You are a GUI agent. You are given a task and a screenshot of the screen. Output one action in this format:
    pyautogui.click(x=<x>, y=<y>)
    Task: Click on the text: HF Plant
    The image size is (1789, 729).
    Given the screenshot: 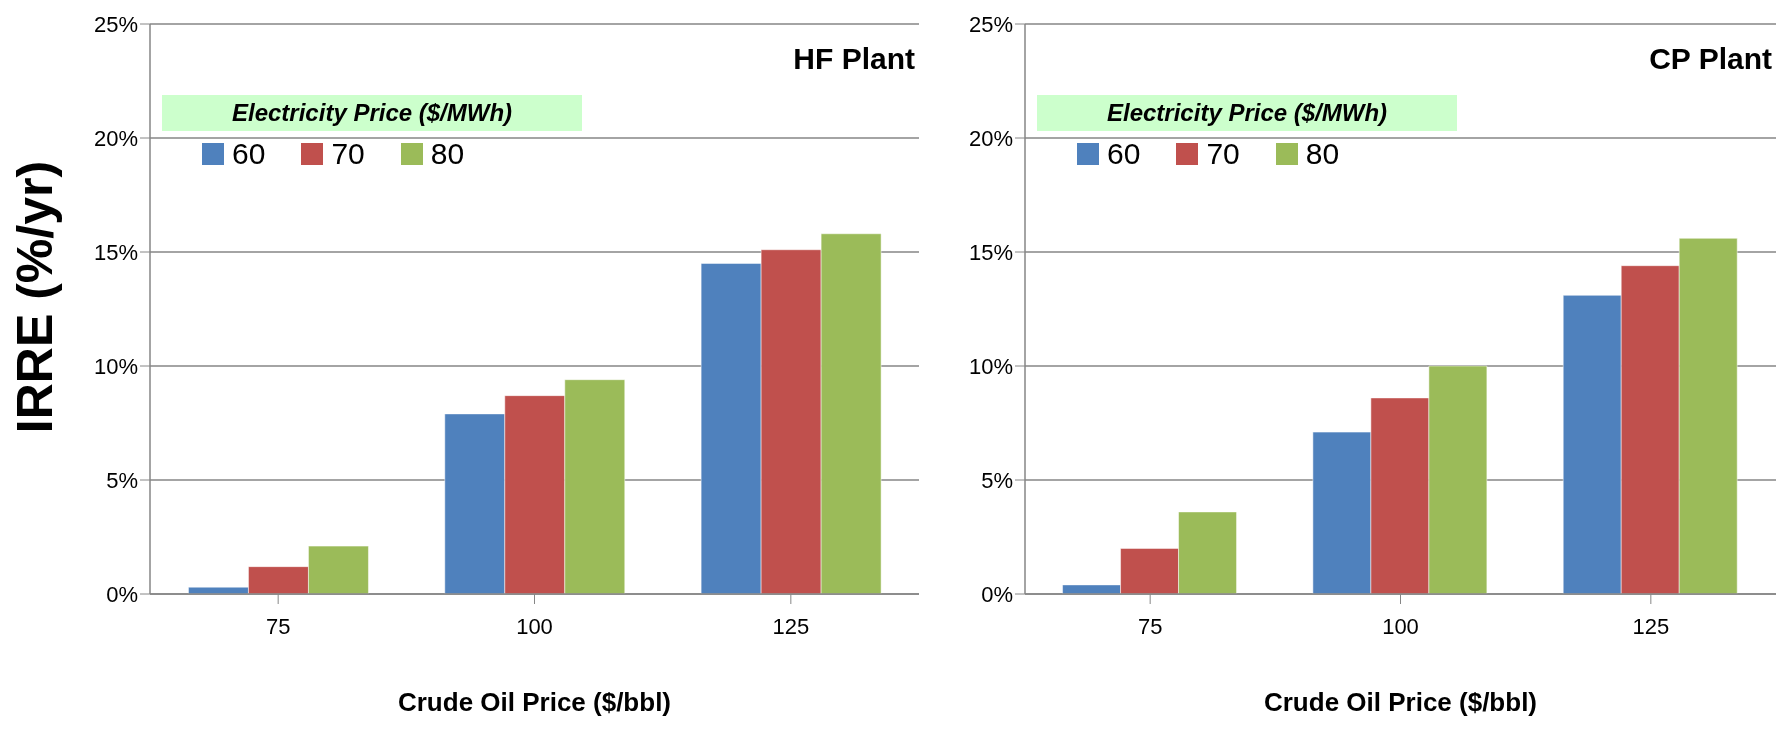 What is the action you would take?
    pyautogui.click(x=854, y=59)
    